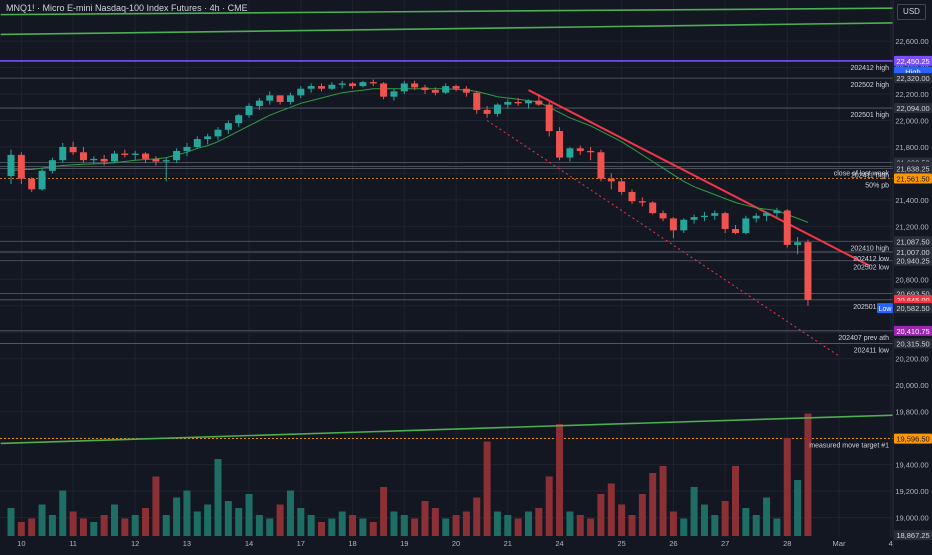 The image size is (932, 555). Describe the element at coordinates (673, 543) in the screenshot. I see `time-tick-label: 26` at that location.